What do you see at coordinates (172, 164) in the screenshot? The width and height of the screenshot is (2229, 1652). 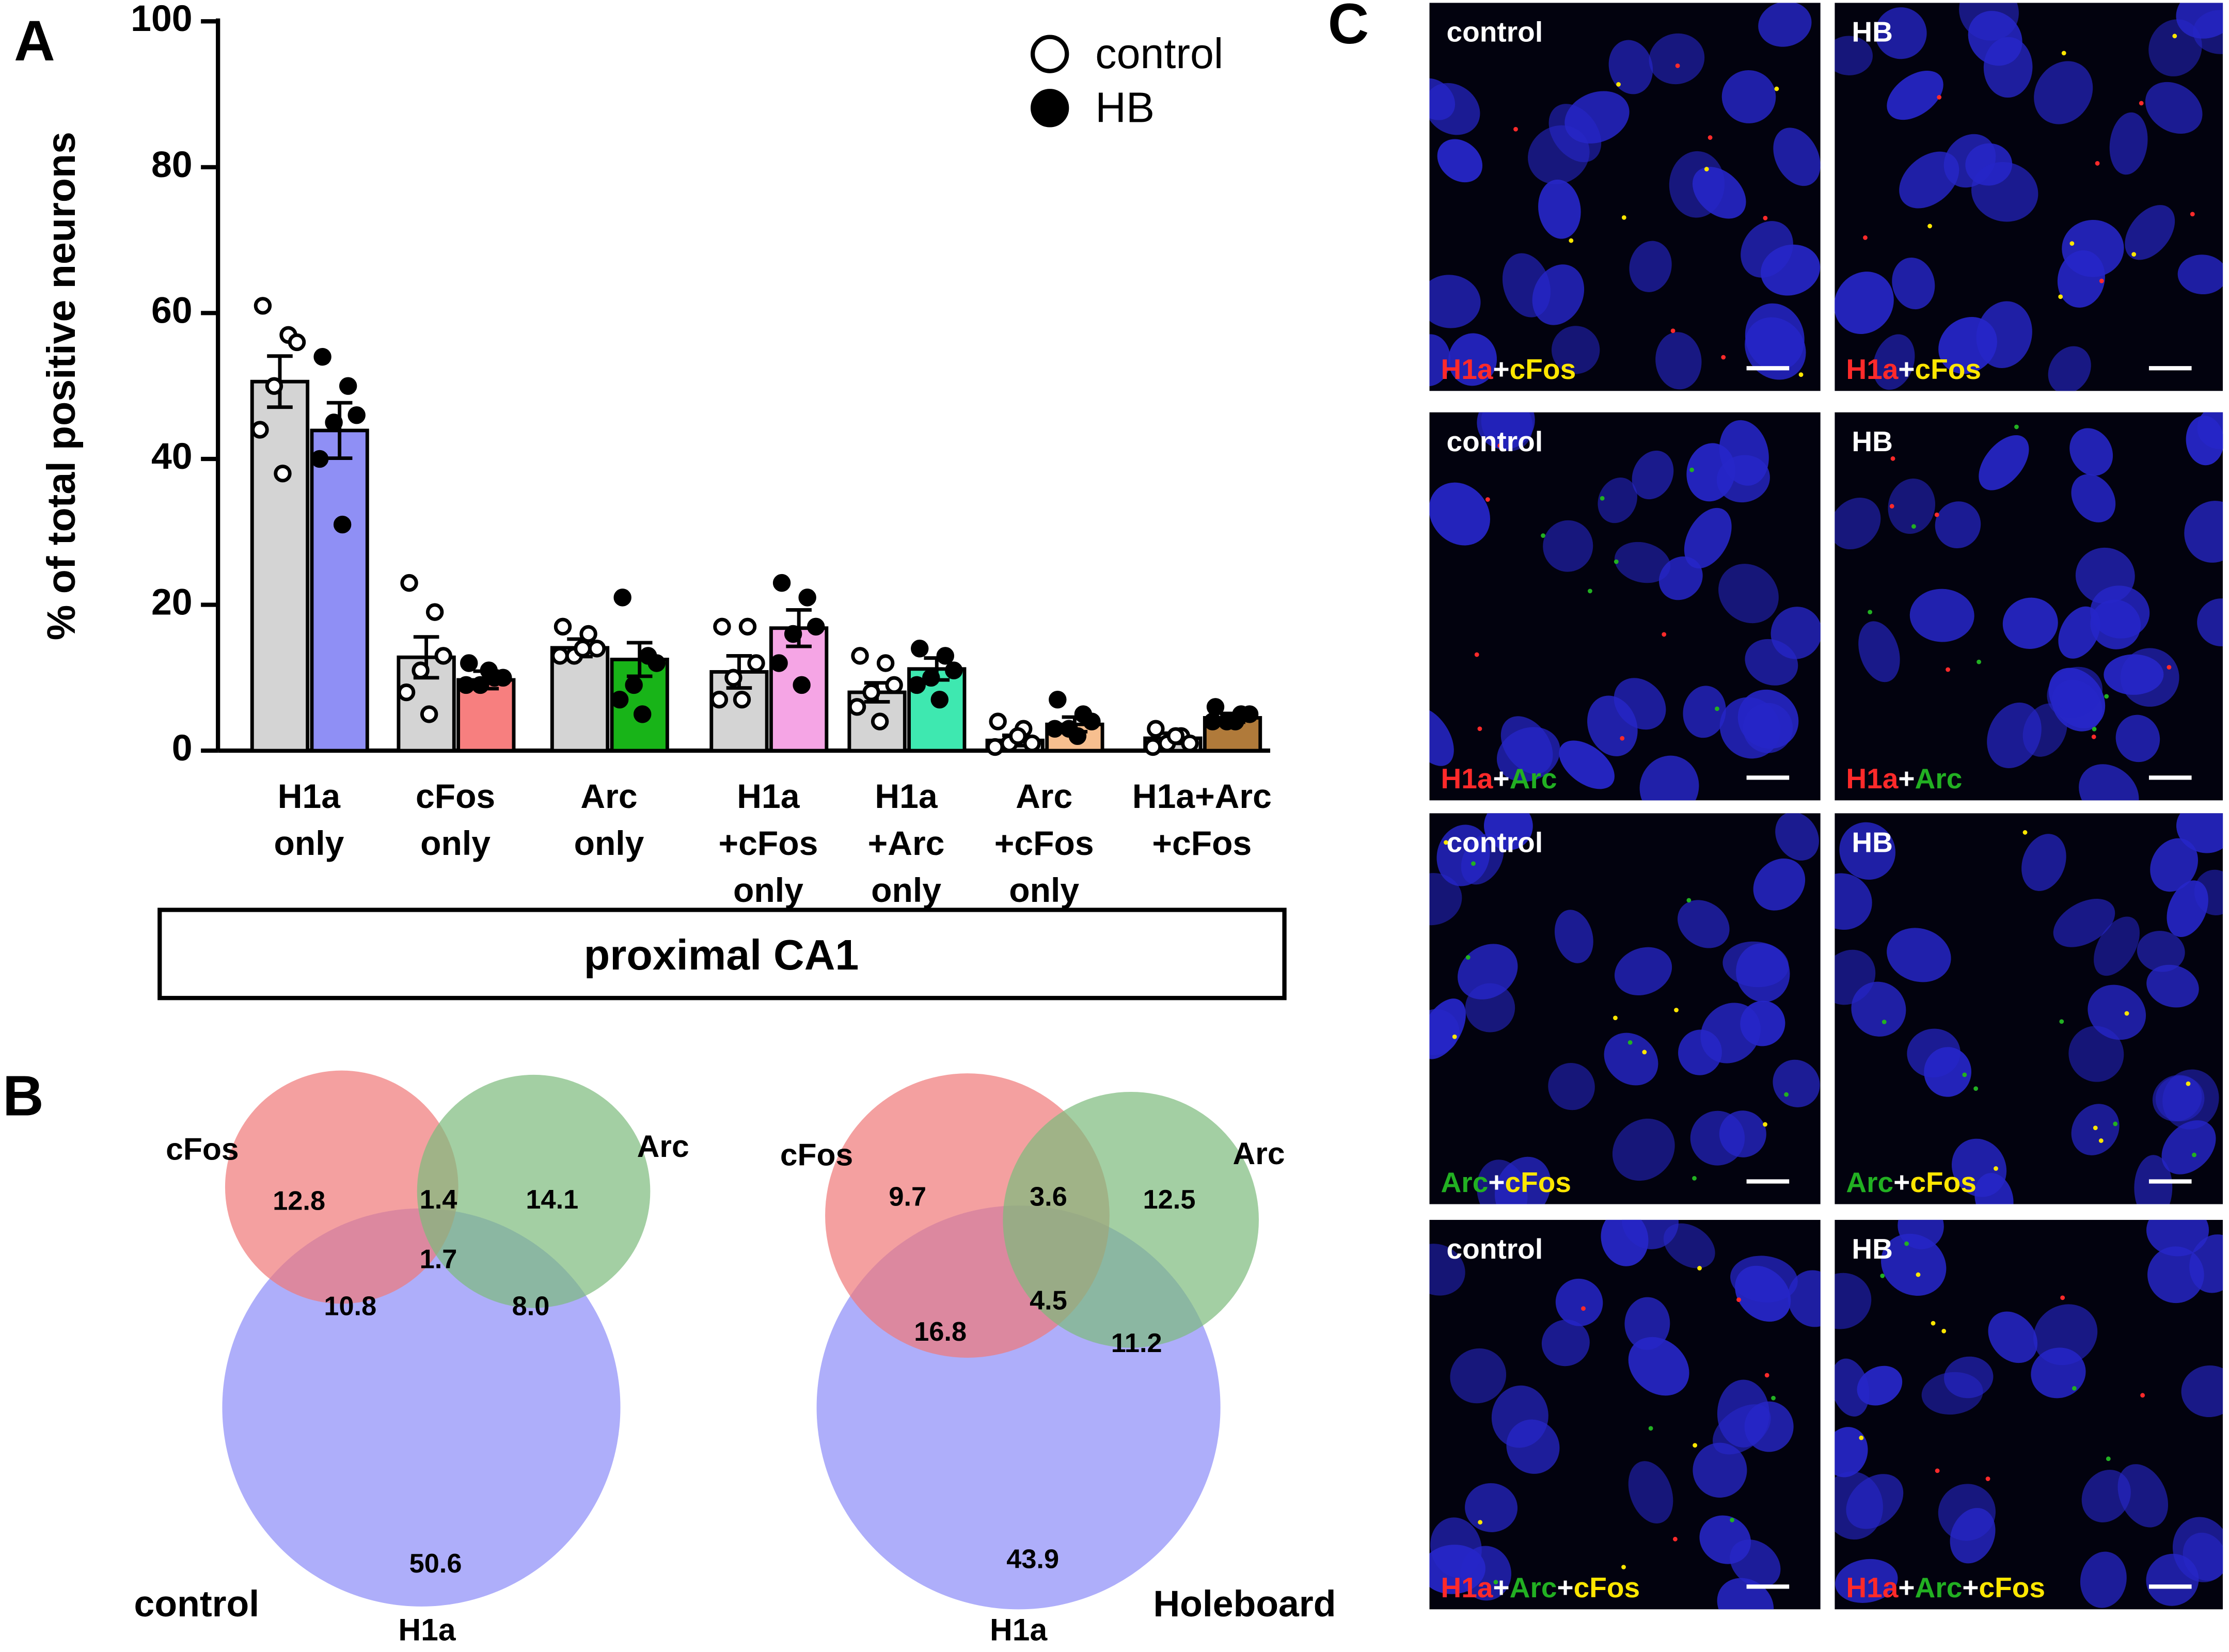 I see `y-tick-label: 80` at bounding box center [172, 164].